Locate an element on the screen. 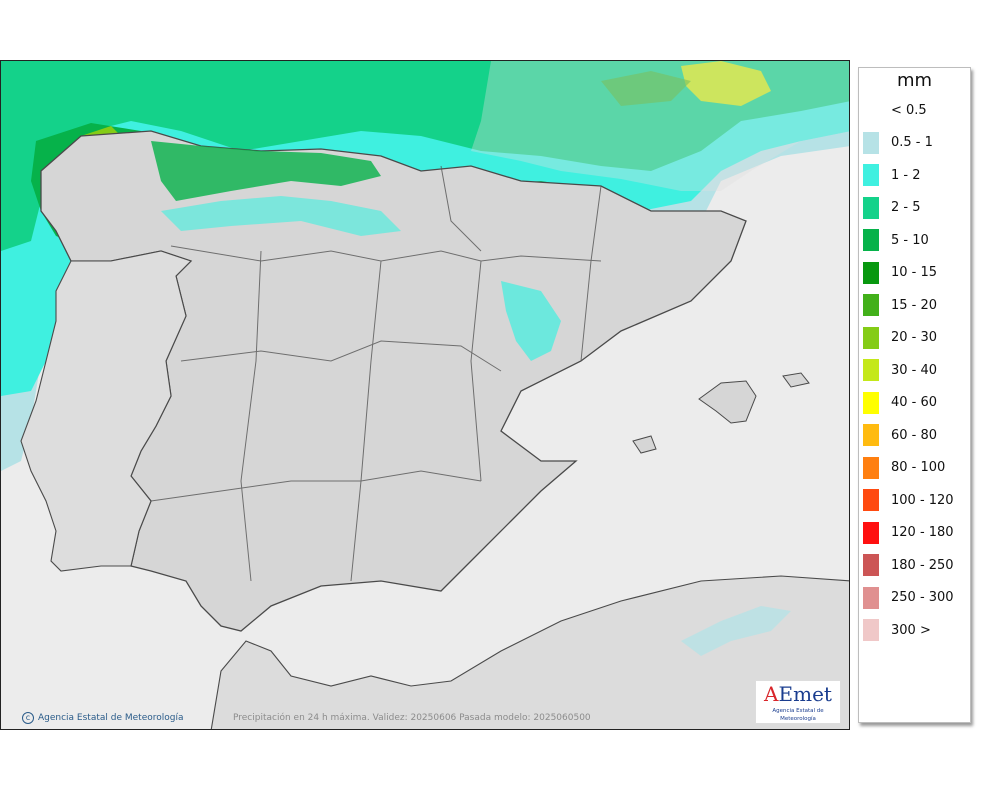  legend-item: 100 - 120 is located at coordinates (908, 500).